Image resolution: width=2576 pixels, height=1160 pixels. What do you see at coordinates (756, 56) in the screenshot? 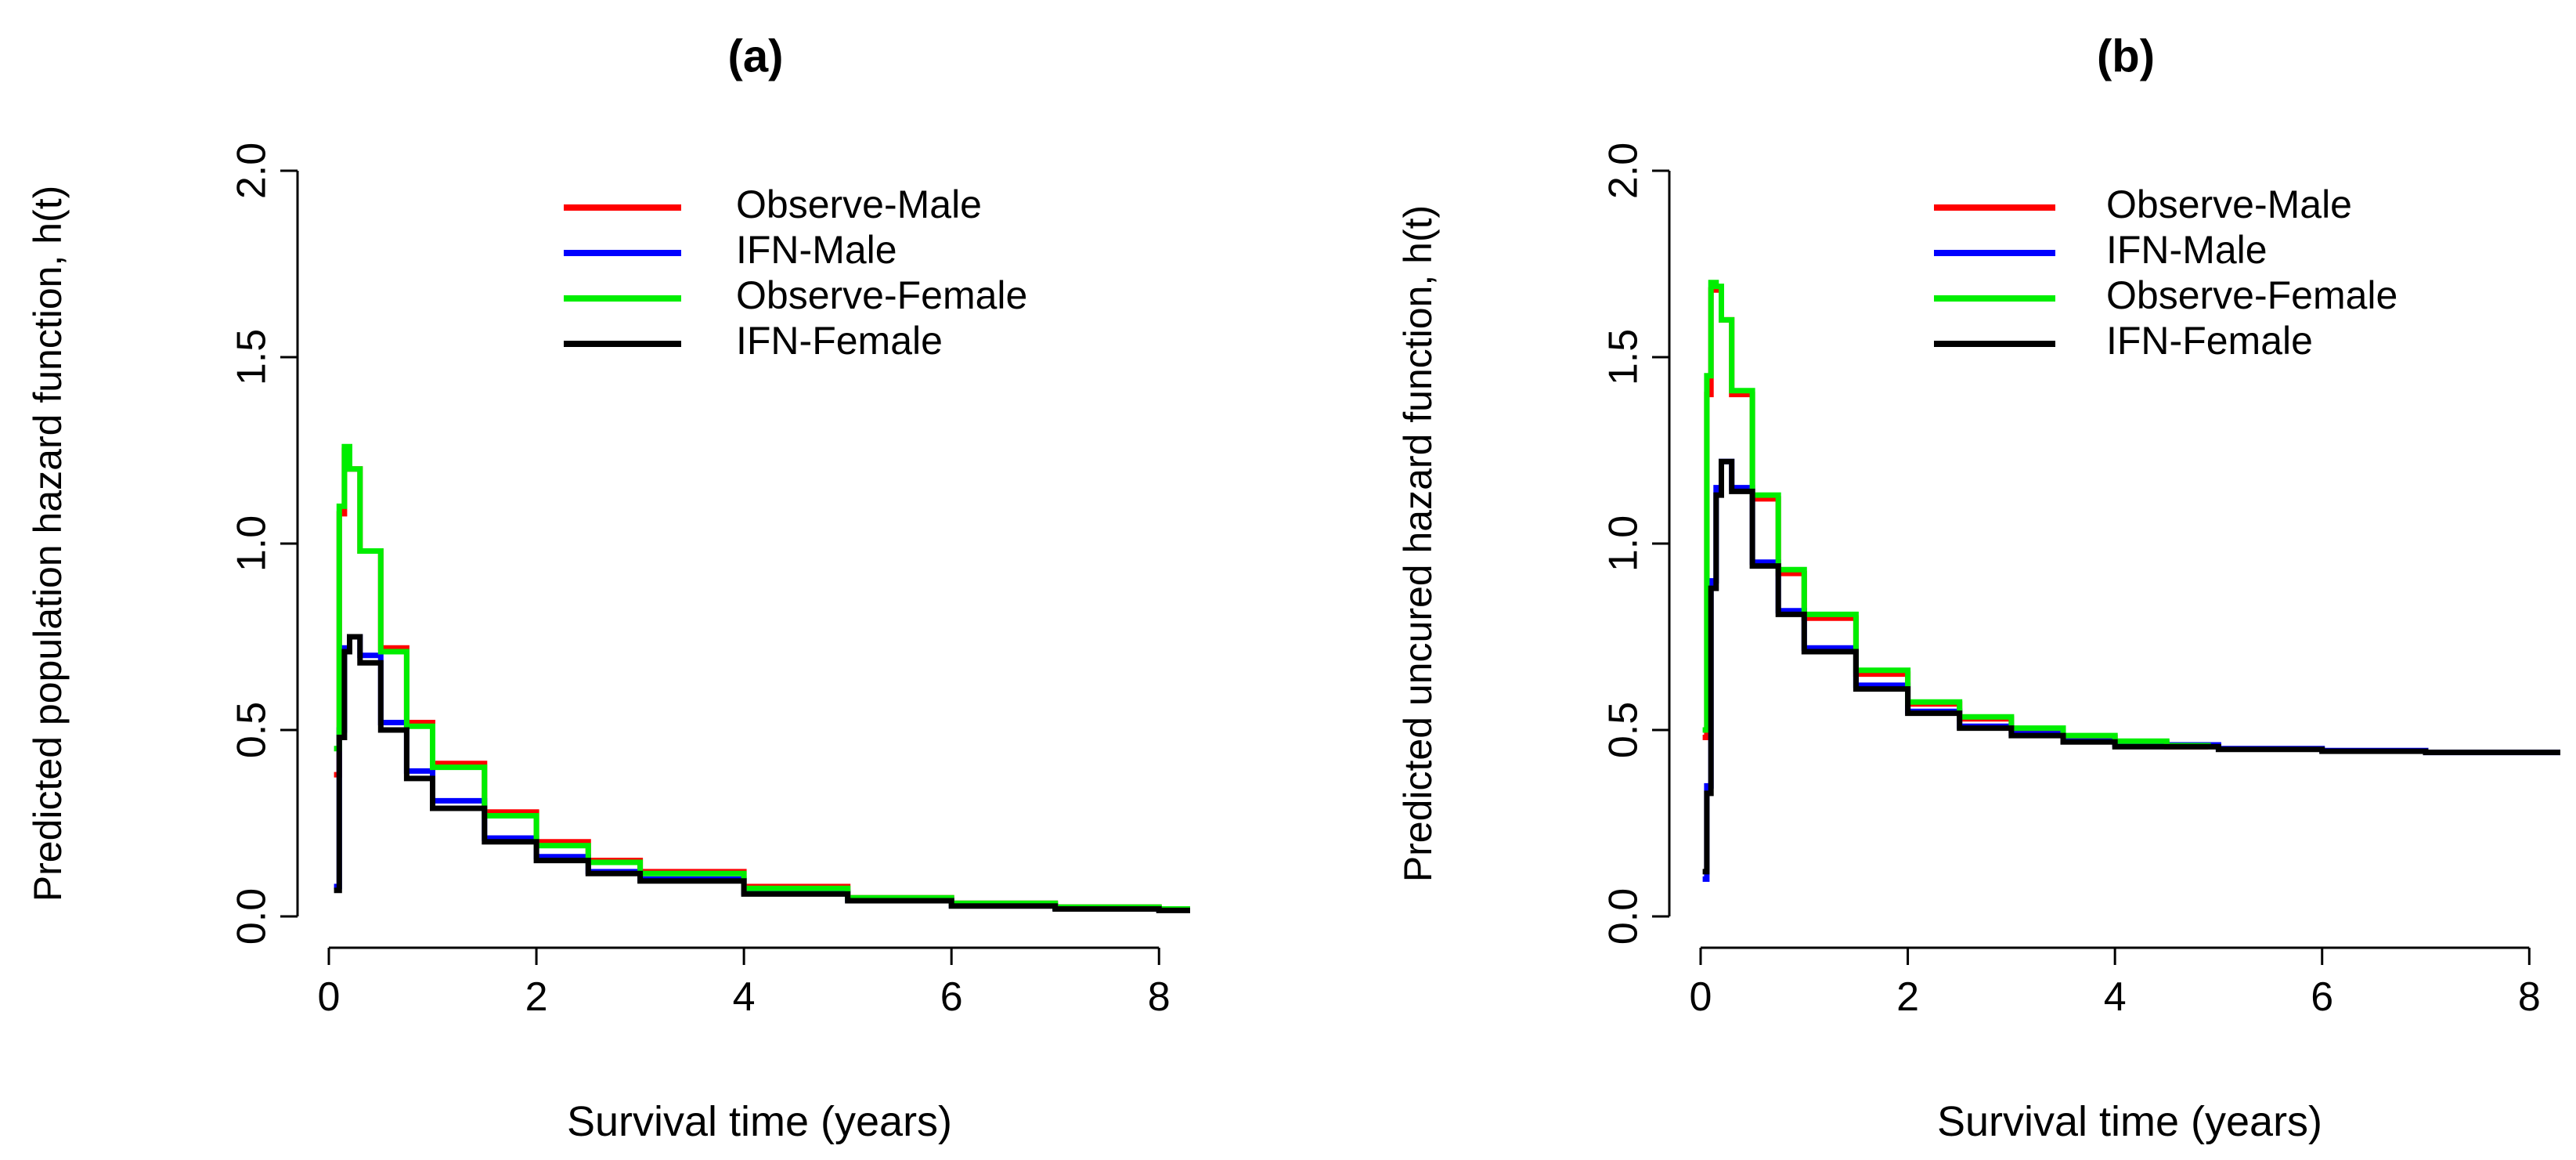
I see `chart-title: (a)` at bounding box center [756, 56].